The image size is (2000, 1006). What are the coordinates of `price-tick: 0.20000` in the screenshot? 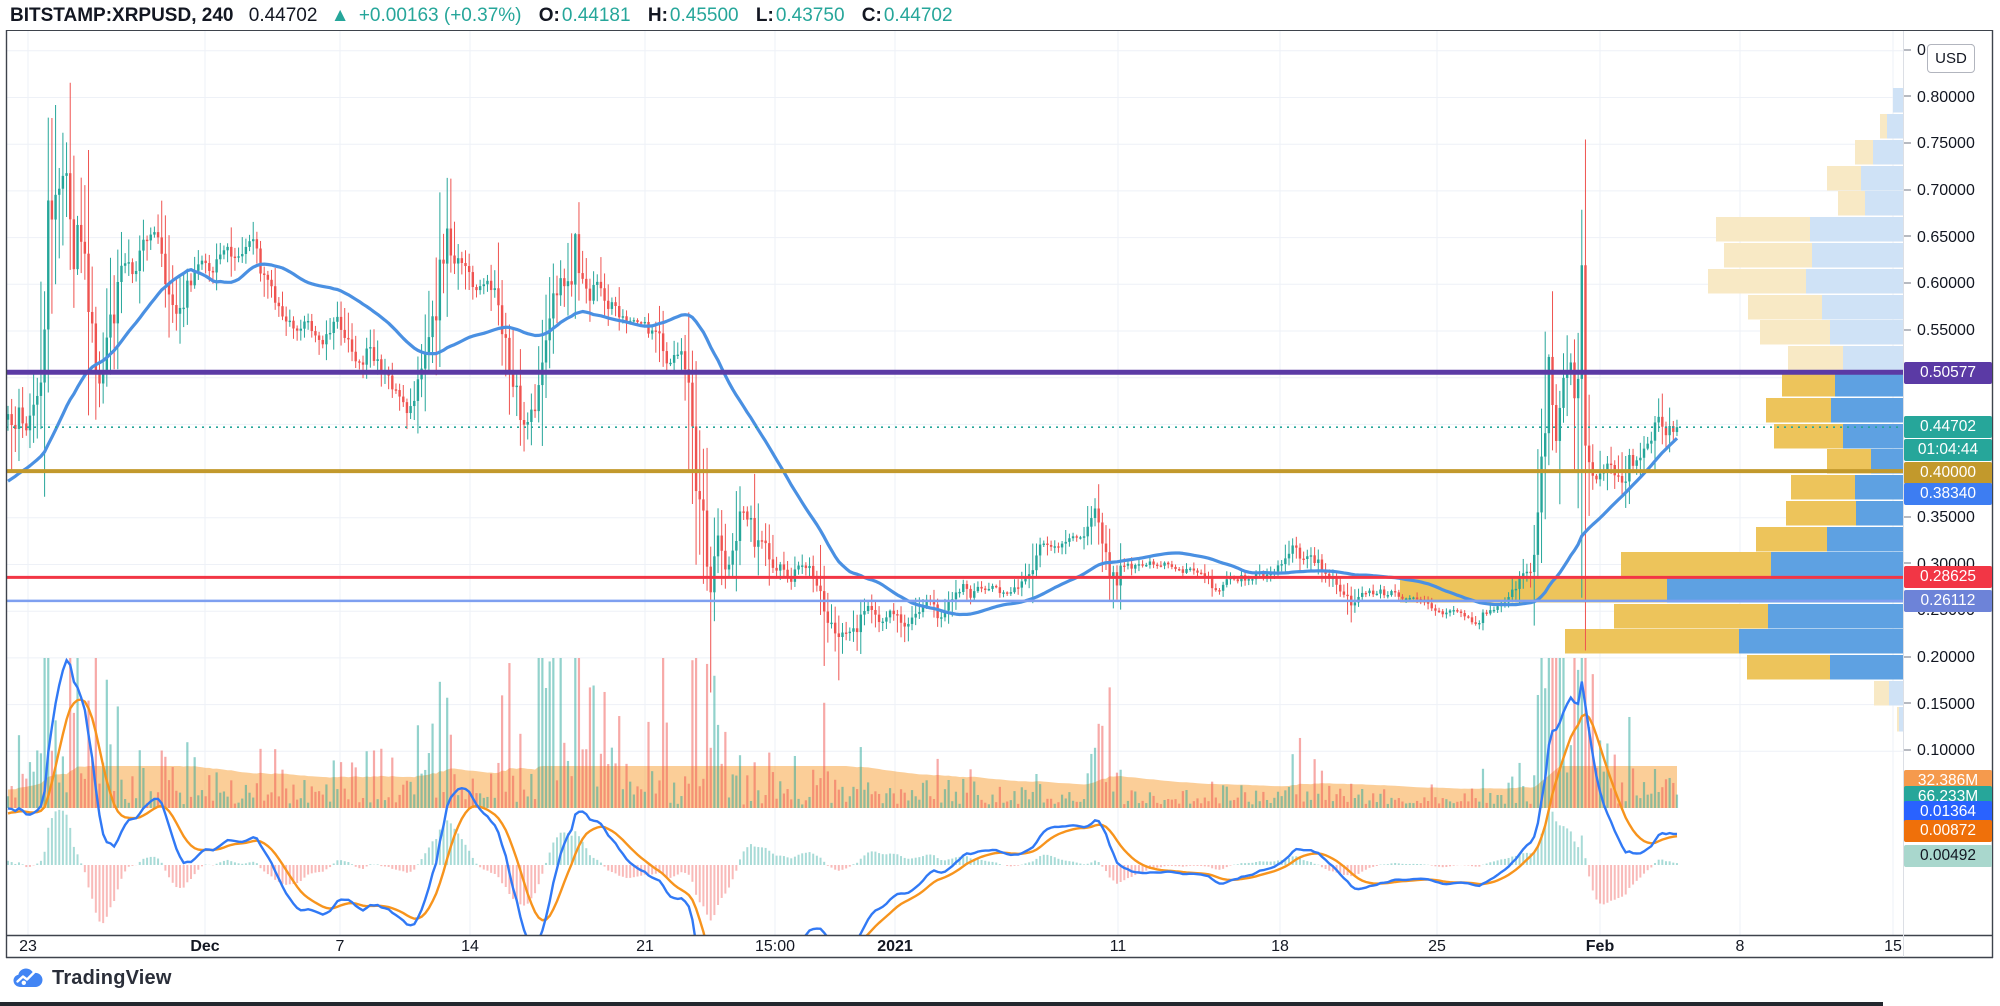 It's located at (1939, 658).